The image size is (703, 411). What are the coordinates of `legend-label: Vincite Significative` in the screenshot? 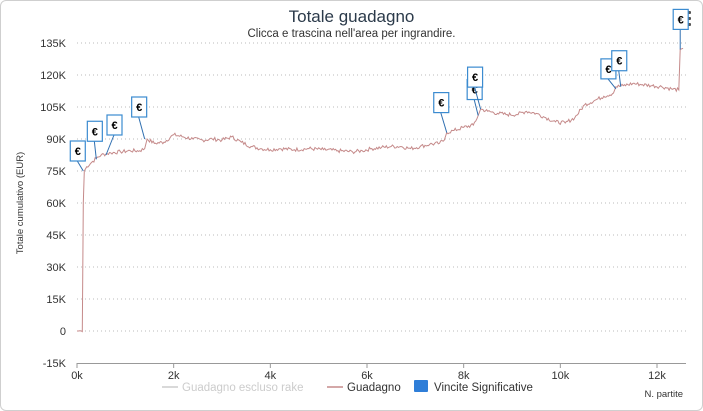 It's located at (483, 388).